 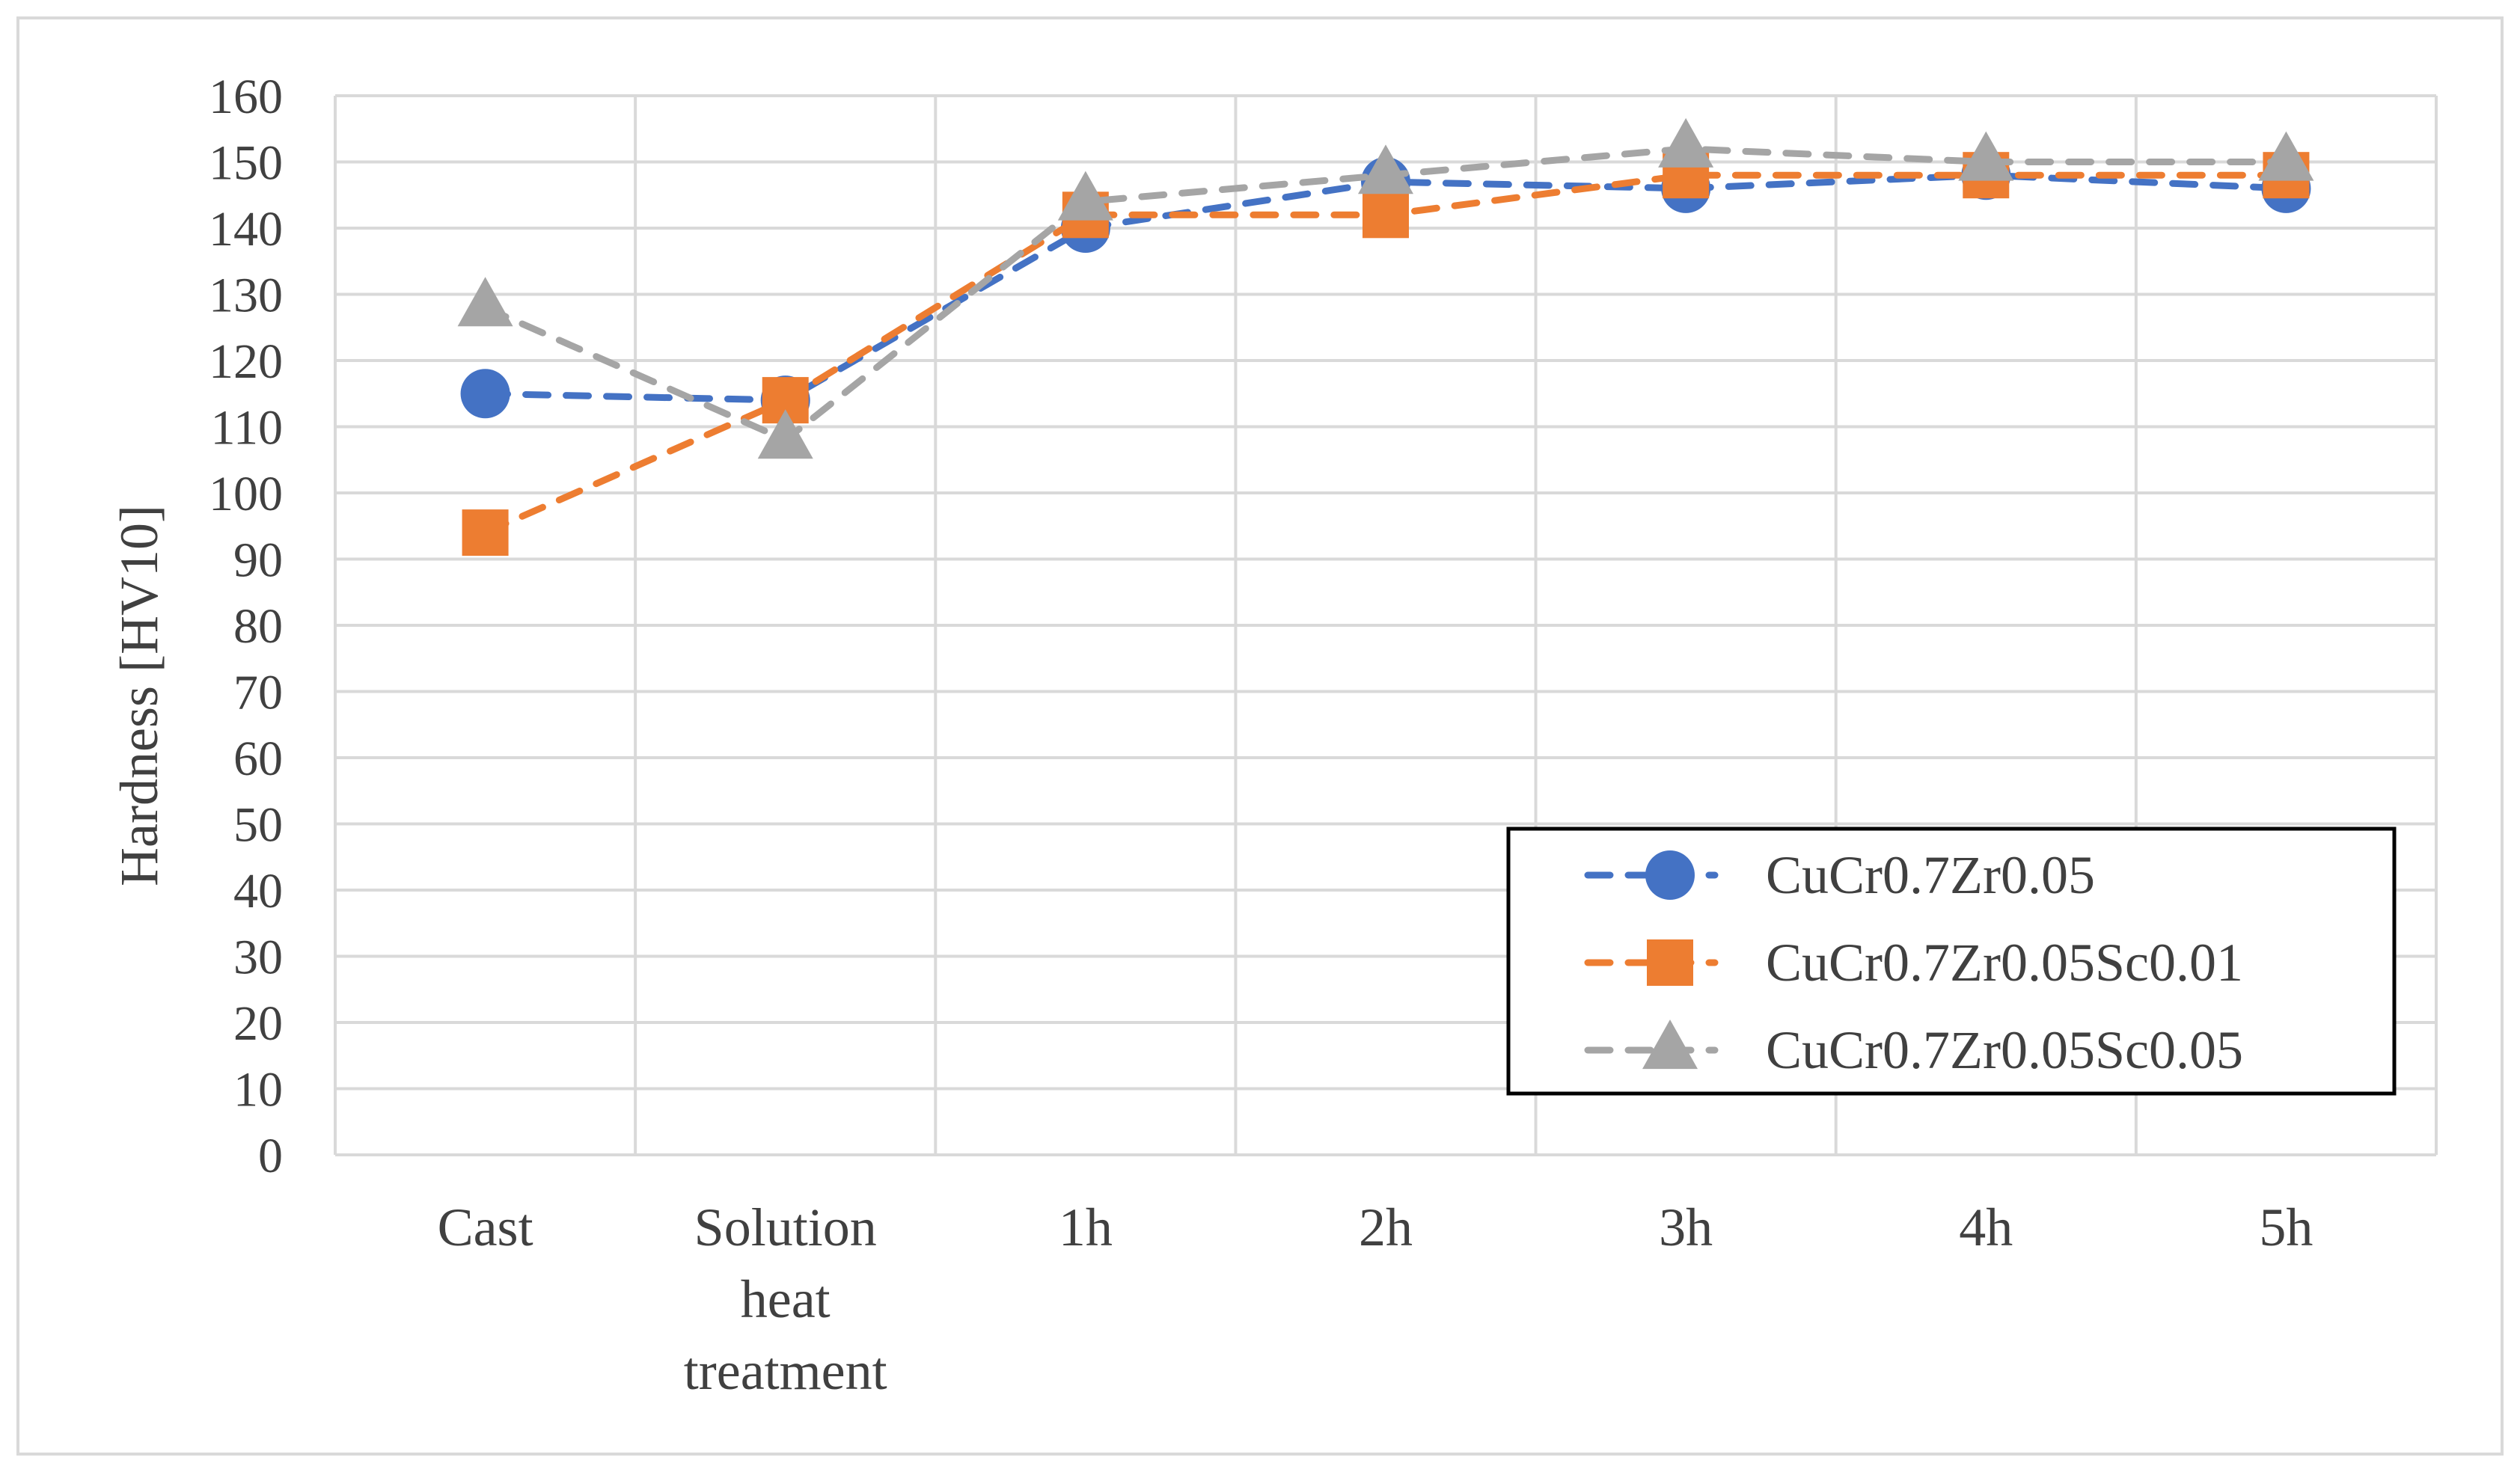 I want to click on y-tick-label-20: 20, so click(x=258, y=1023).